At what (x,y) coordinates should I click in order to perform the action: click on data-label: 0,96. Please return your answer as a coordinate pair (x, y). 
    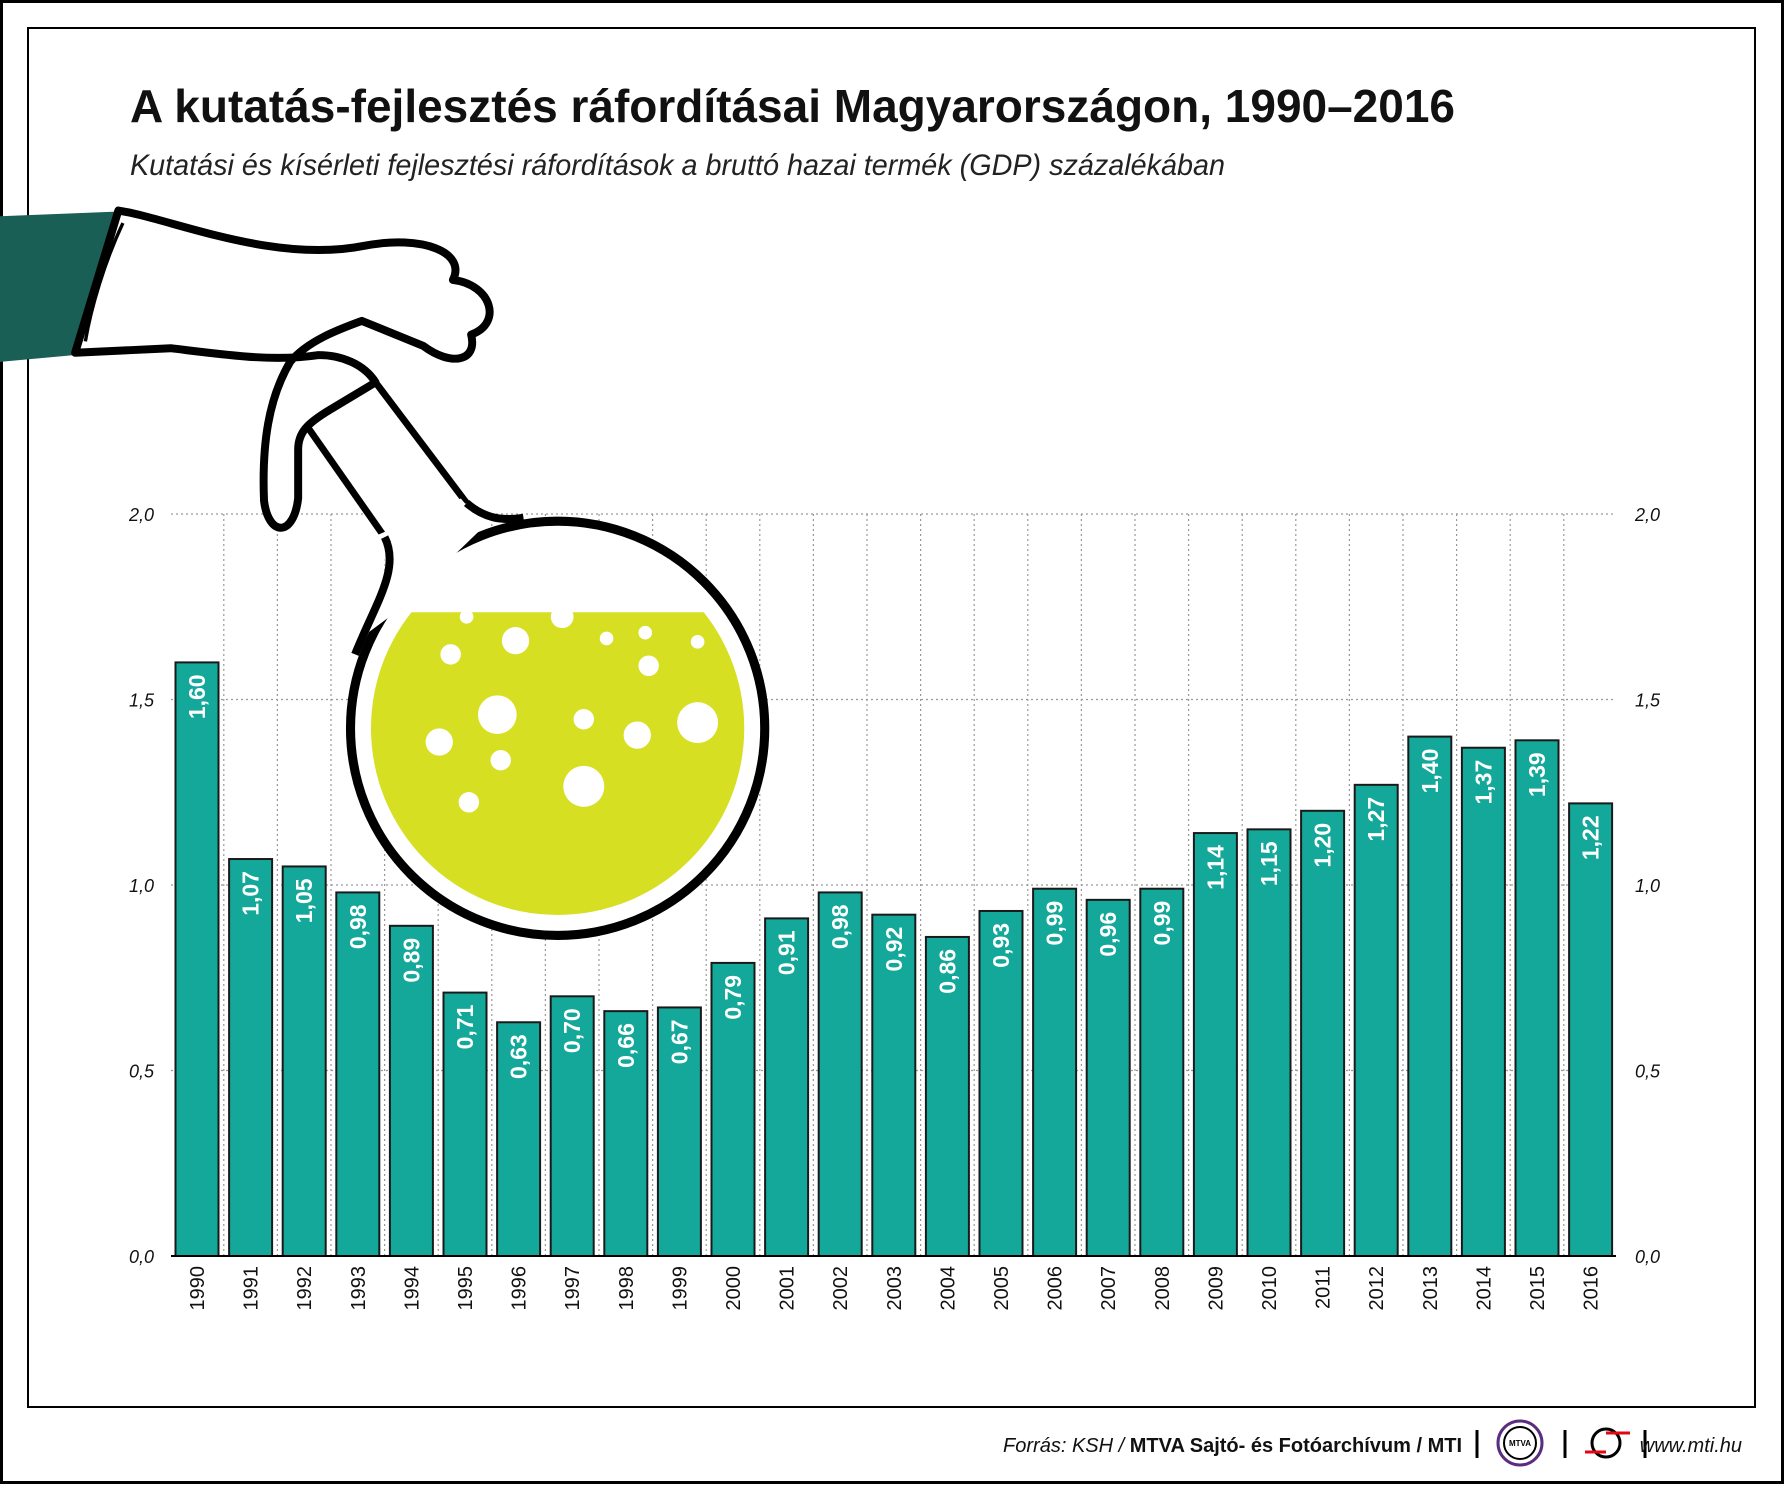
    Looking at the image, I should click on (1108, 934).